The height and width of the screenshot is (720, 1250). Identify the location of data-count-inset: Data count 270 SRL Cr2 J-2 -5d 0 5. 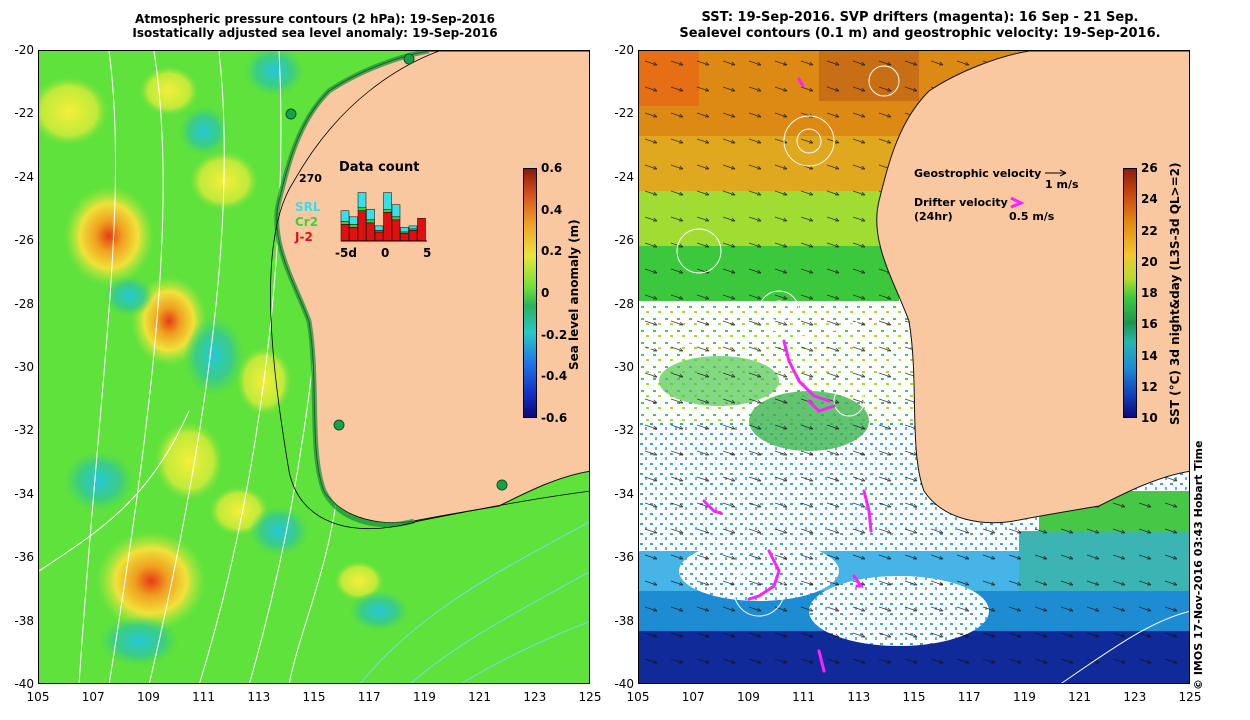
(362, 210).